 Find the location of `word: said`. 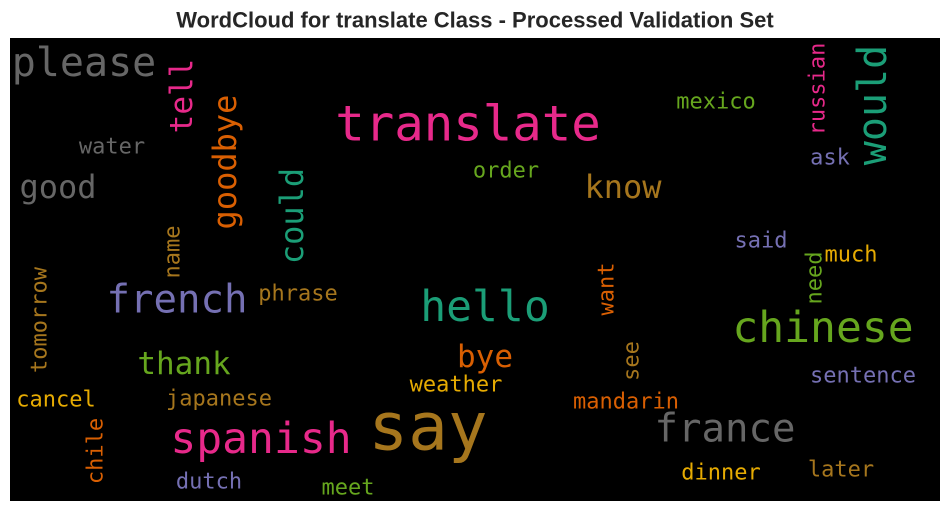

word: said is located at coordinates (761, 241).